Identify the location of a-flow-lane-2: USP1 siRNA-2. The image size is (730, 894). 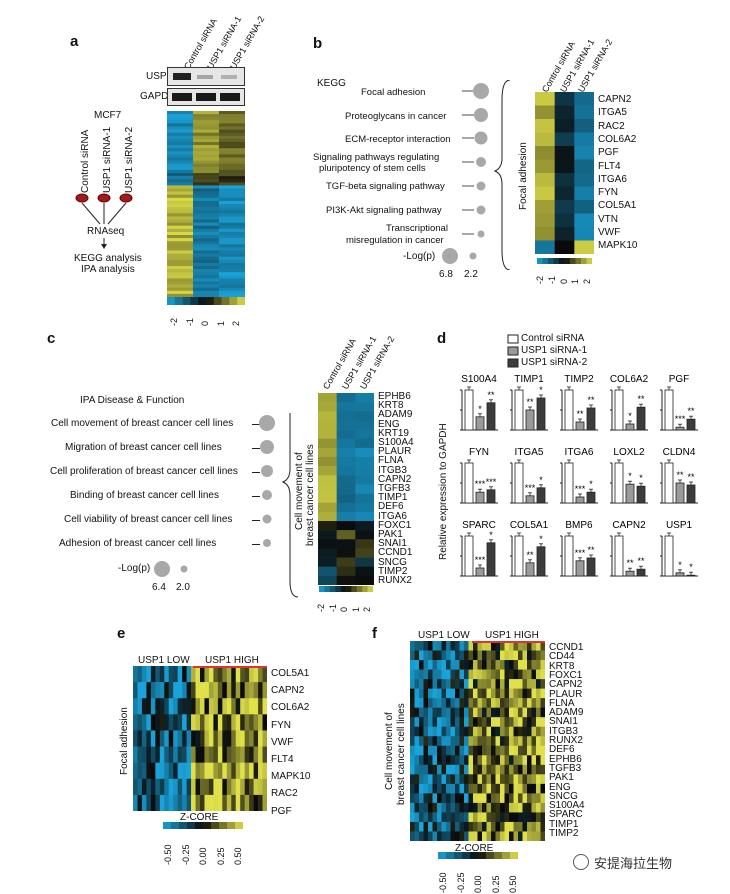
(129, 159).